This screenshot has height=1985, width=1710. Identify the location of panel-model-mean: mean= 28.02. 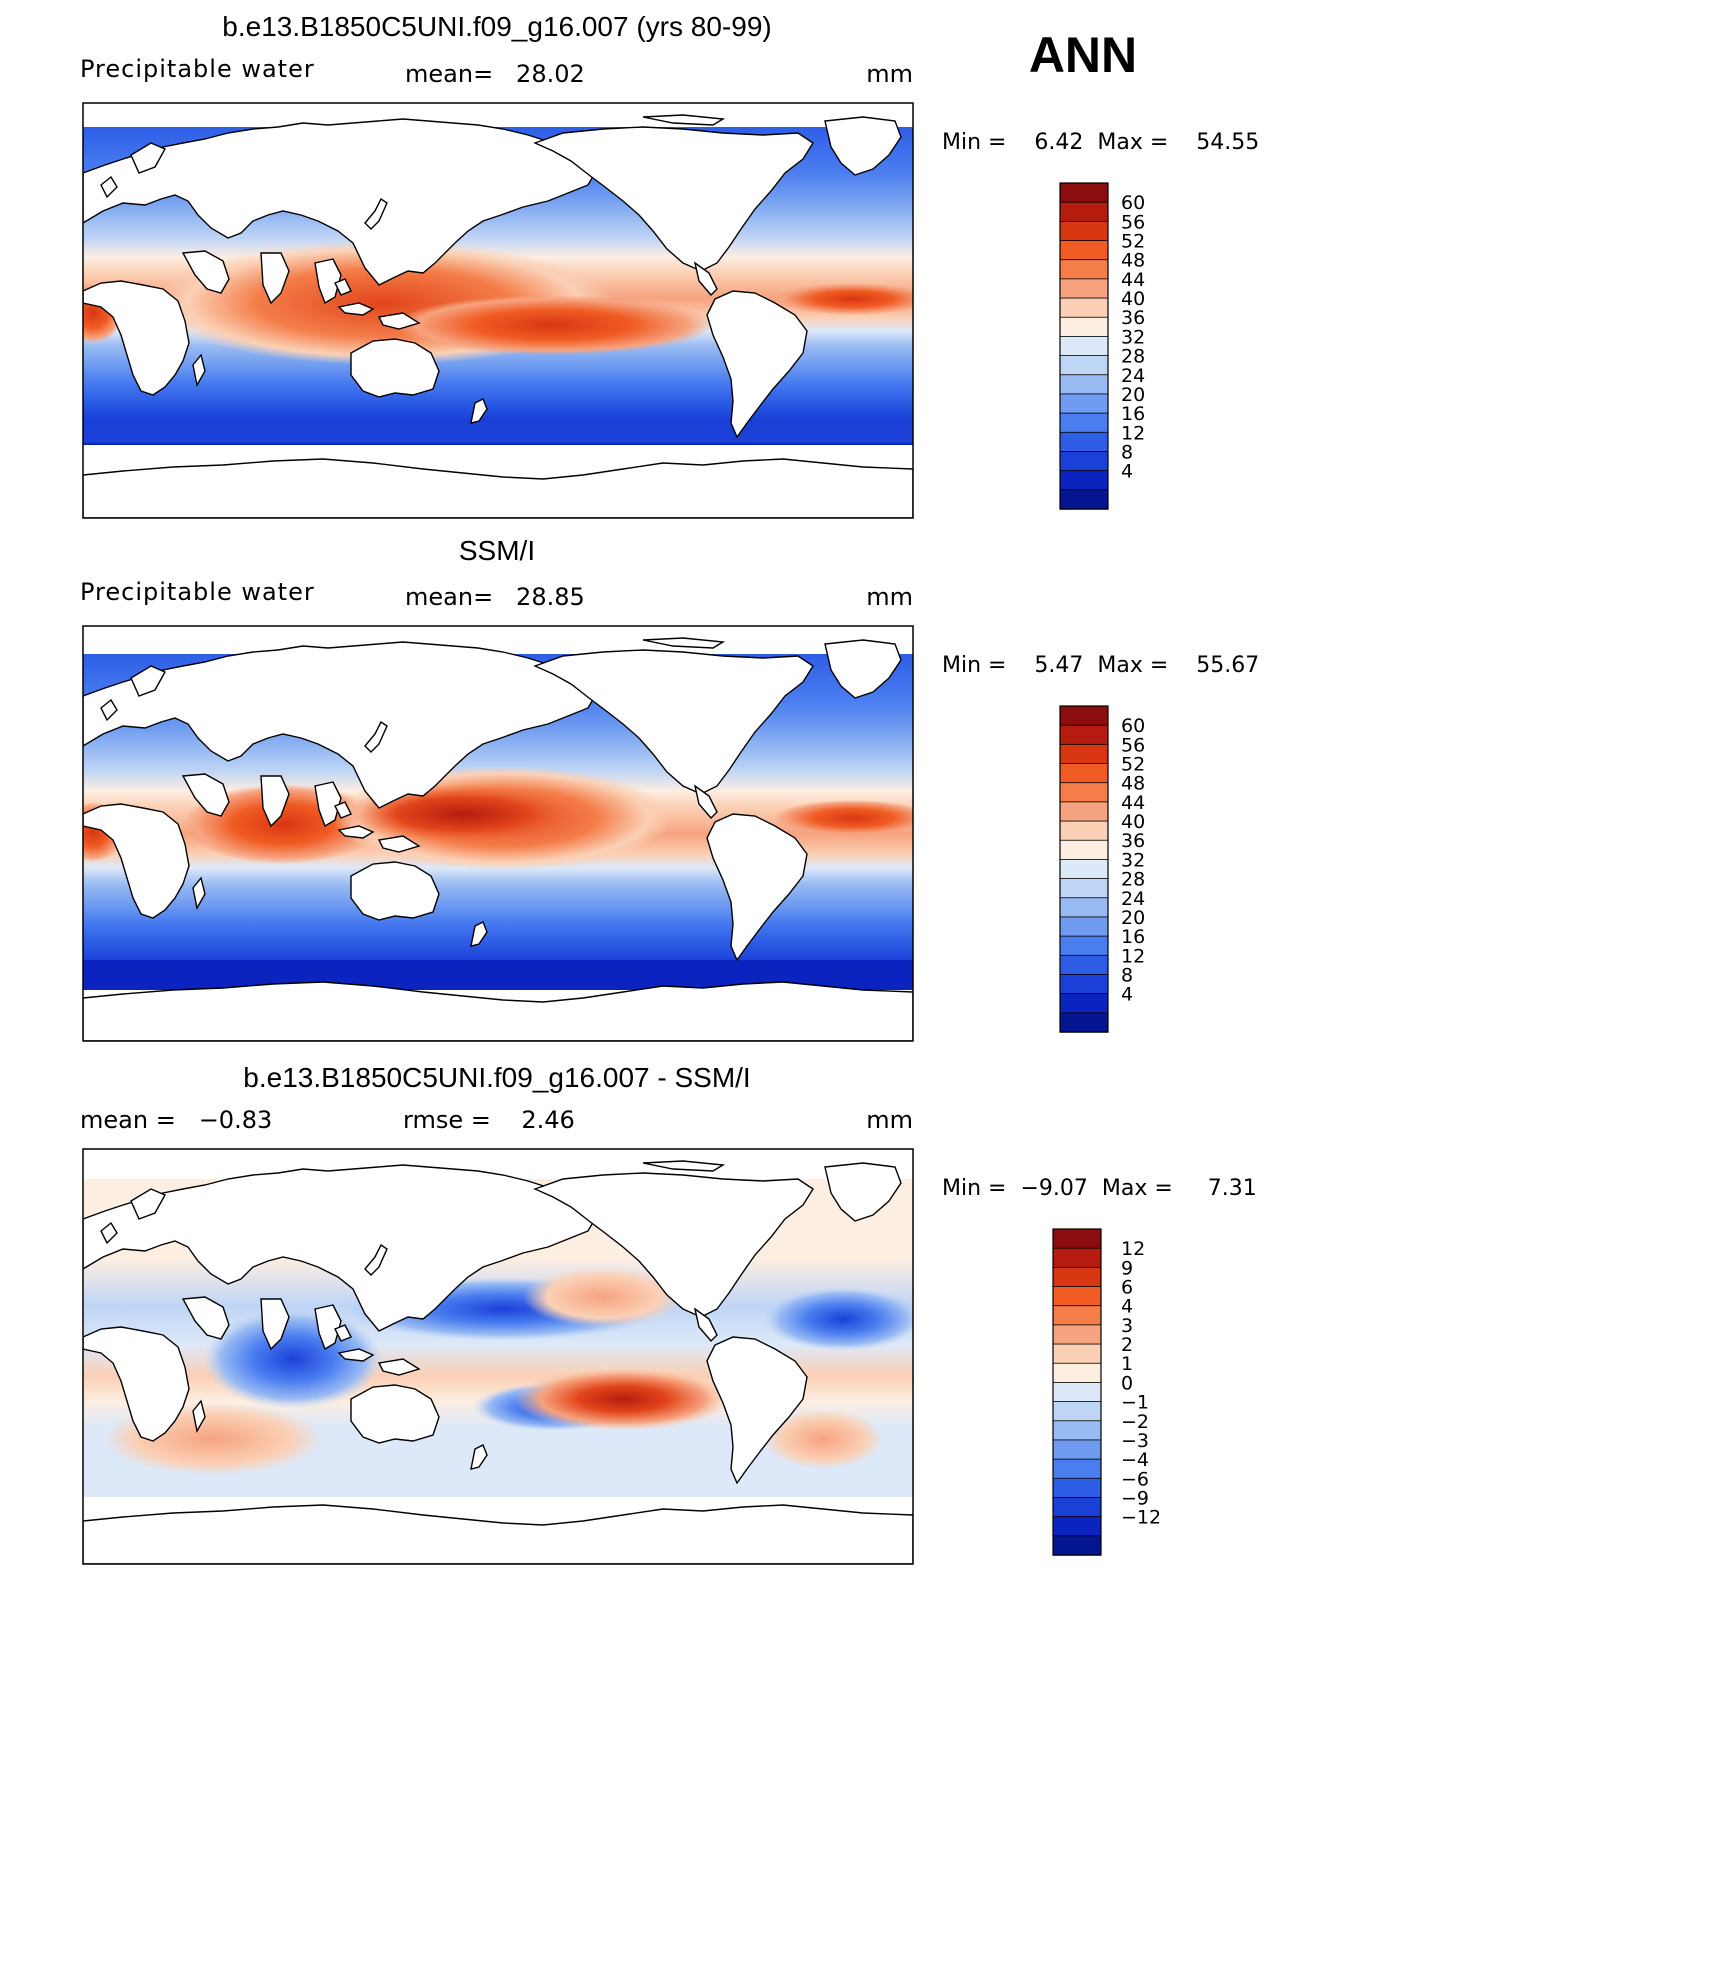
(495, 74).